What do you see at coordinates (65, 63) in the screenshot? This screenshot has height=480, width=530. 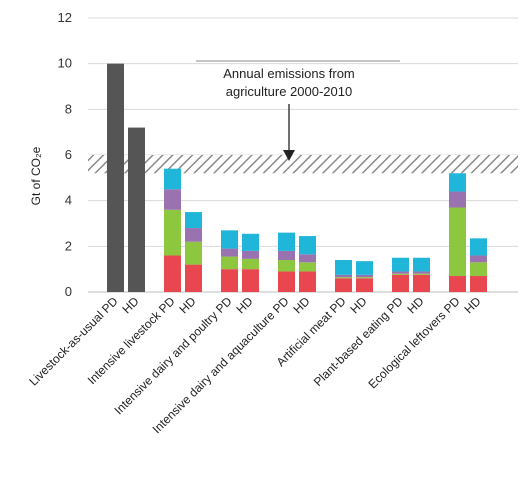 I see `y-tick-label: 10` at bounding box center [65, 63].